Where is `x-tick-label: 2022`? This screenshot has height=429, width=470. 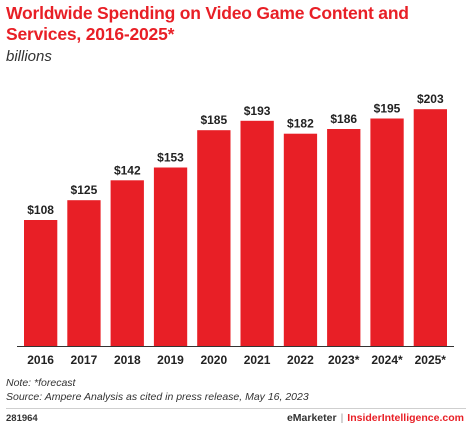 x-tick-label: 2022 is located at coordinates (300, 360).